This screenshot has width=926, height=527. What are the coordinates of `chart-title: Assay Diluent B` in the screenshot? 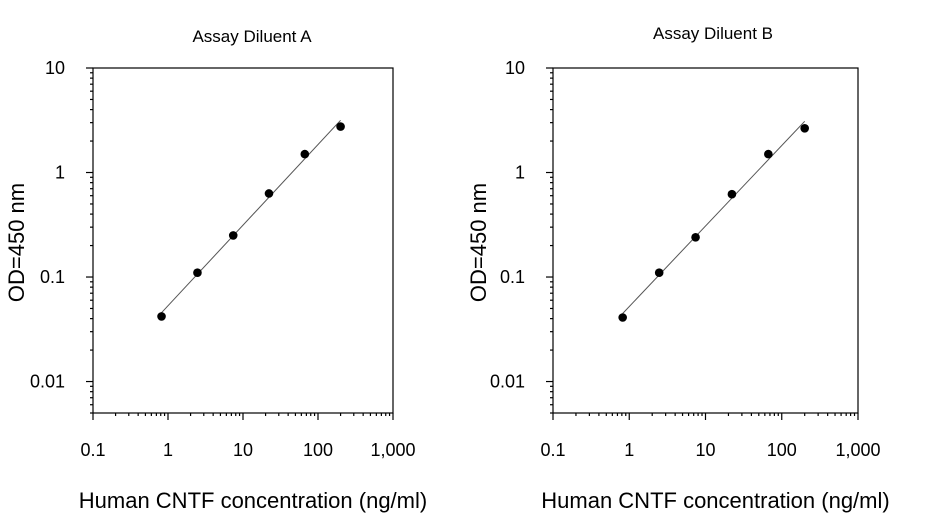 It's located at (713, 33).